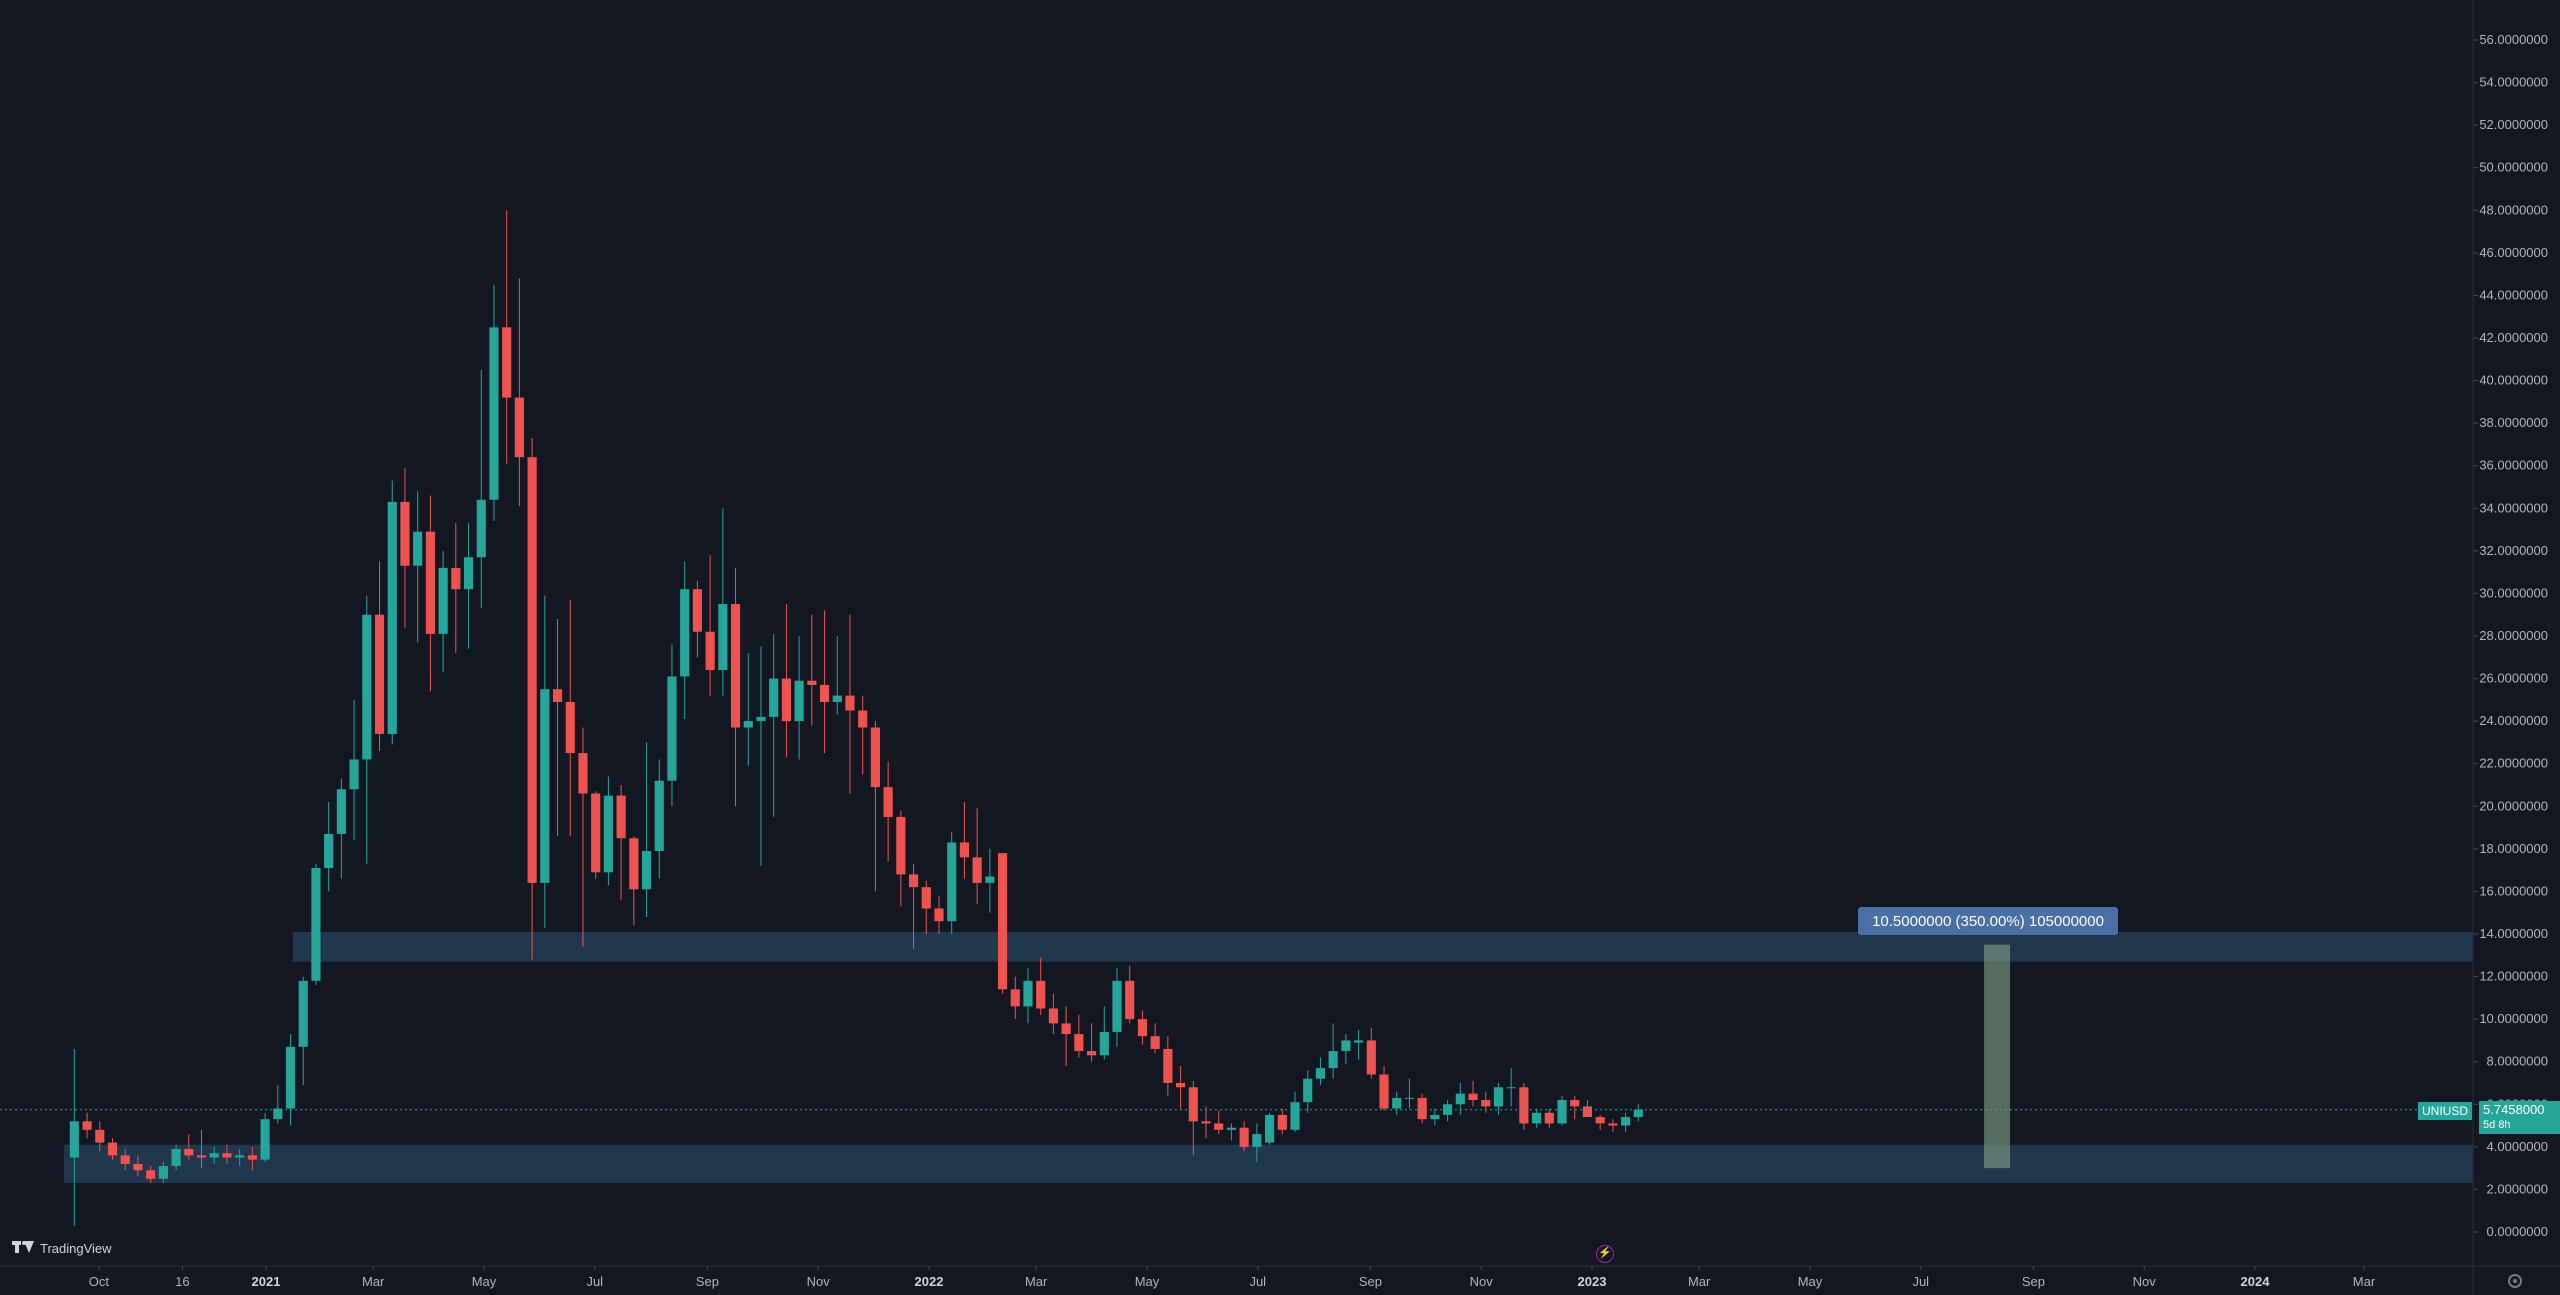 The image size is (2560, 1295). Describe the element at coordinates (1268, 1164) in the screenshot. I see `support-zone` at that location.